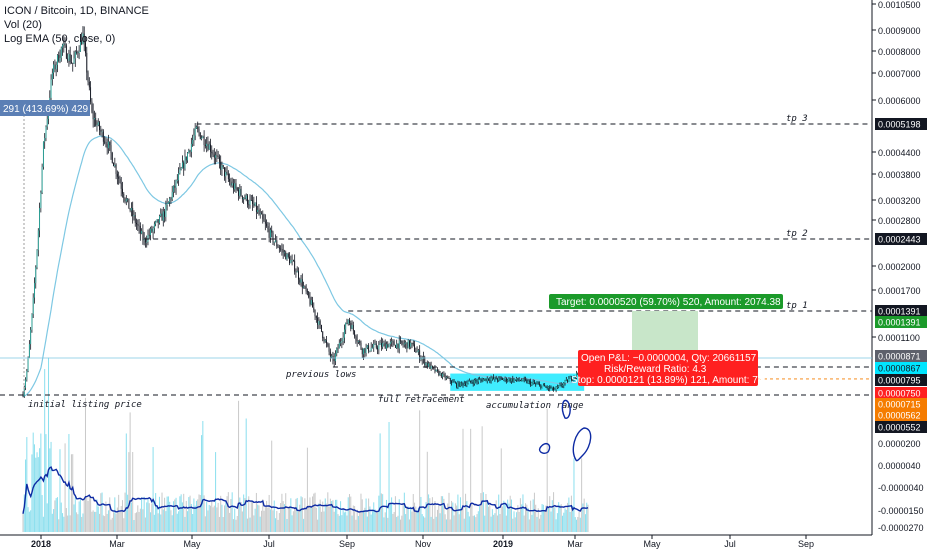  What do you see at coordinates (76, 11) in the screenshot?
I see `symbol-title: ICON / Bitcoin, 1D, BINANCE` at bounding box center [76, 11].